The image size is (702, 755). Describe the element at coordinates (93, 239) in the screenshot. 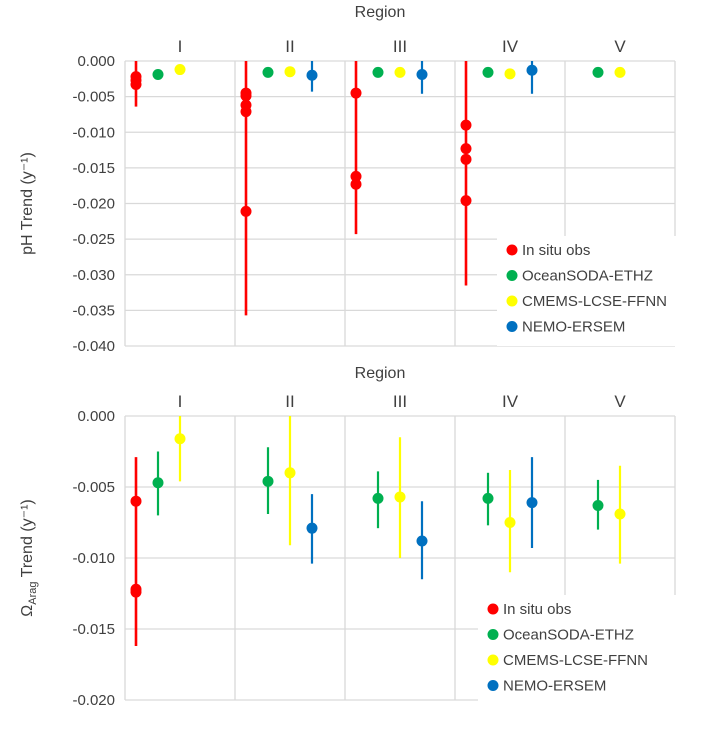

I see `y-tick-label: -0.025` at that location.